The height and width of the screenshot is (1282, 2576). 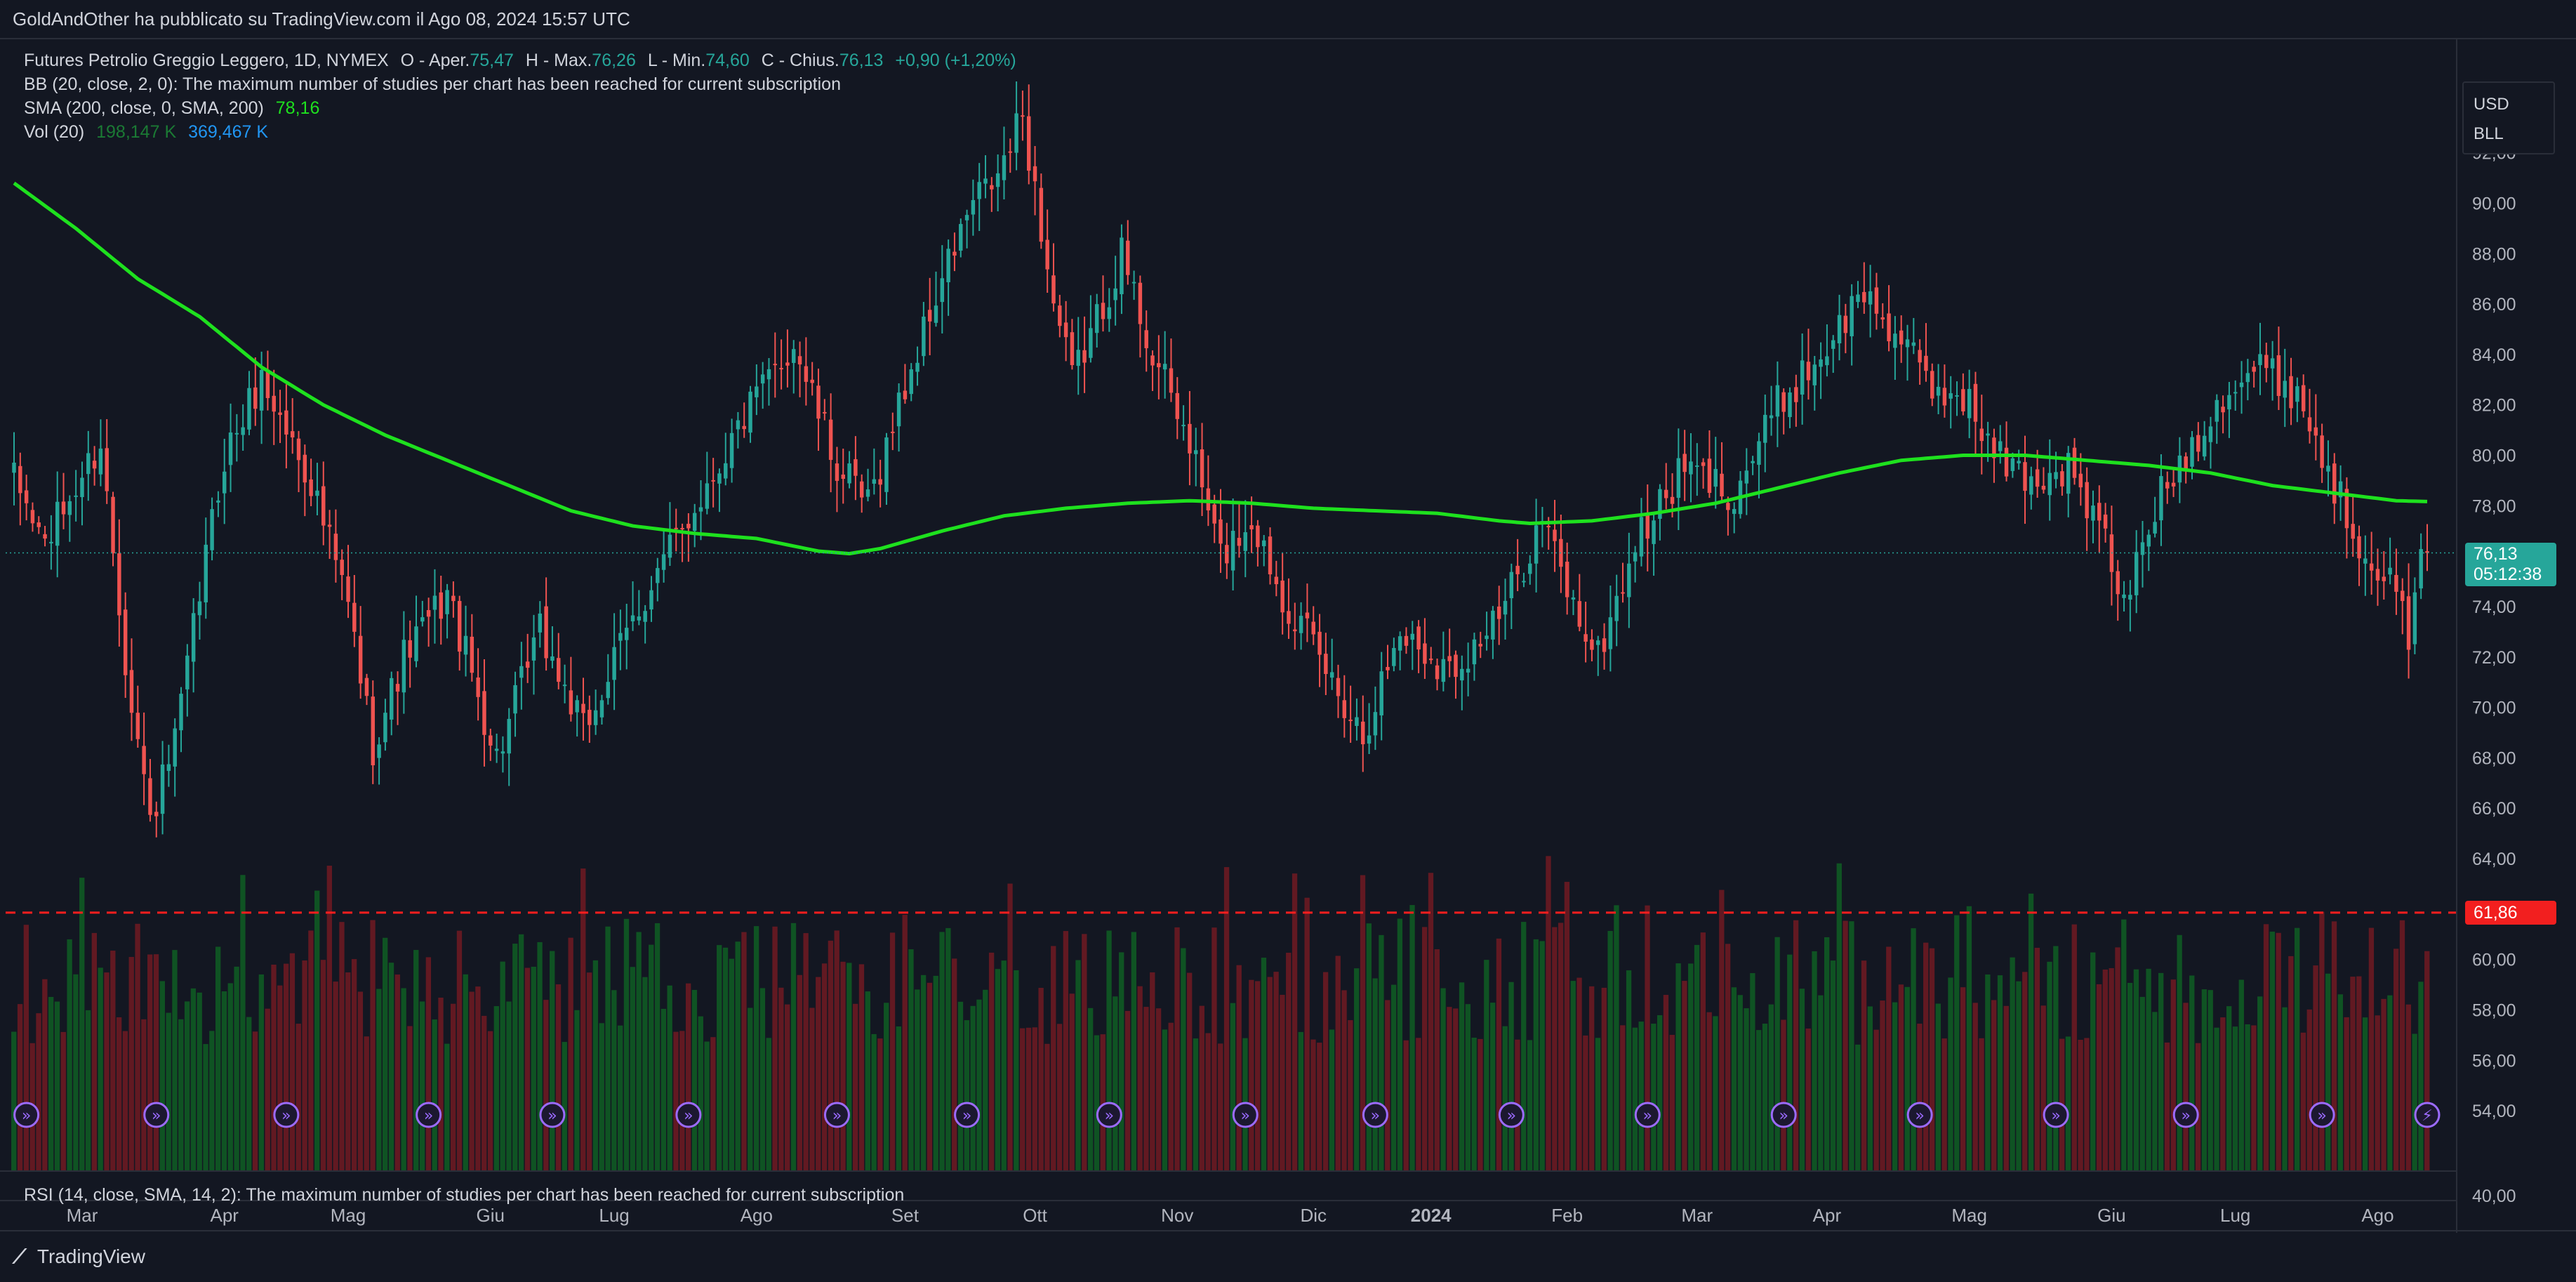 What do you see at coordinates (862, 60) in the screenshot?
I see `close-value: 76,13` at bounding box center [862, 60].